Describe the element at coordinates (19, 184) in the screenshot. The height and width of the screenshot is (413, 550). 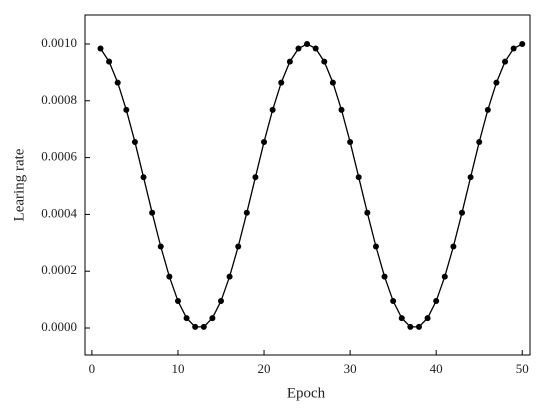
I see `y-axis-label: Learing rate` at that location.